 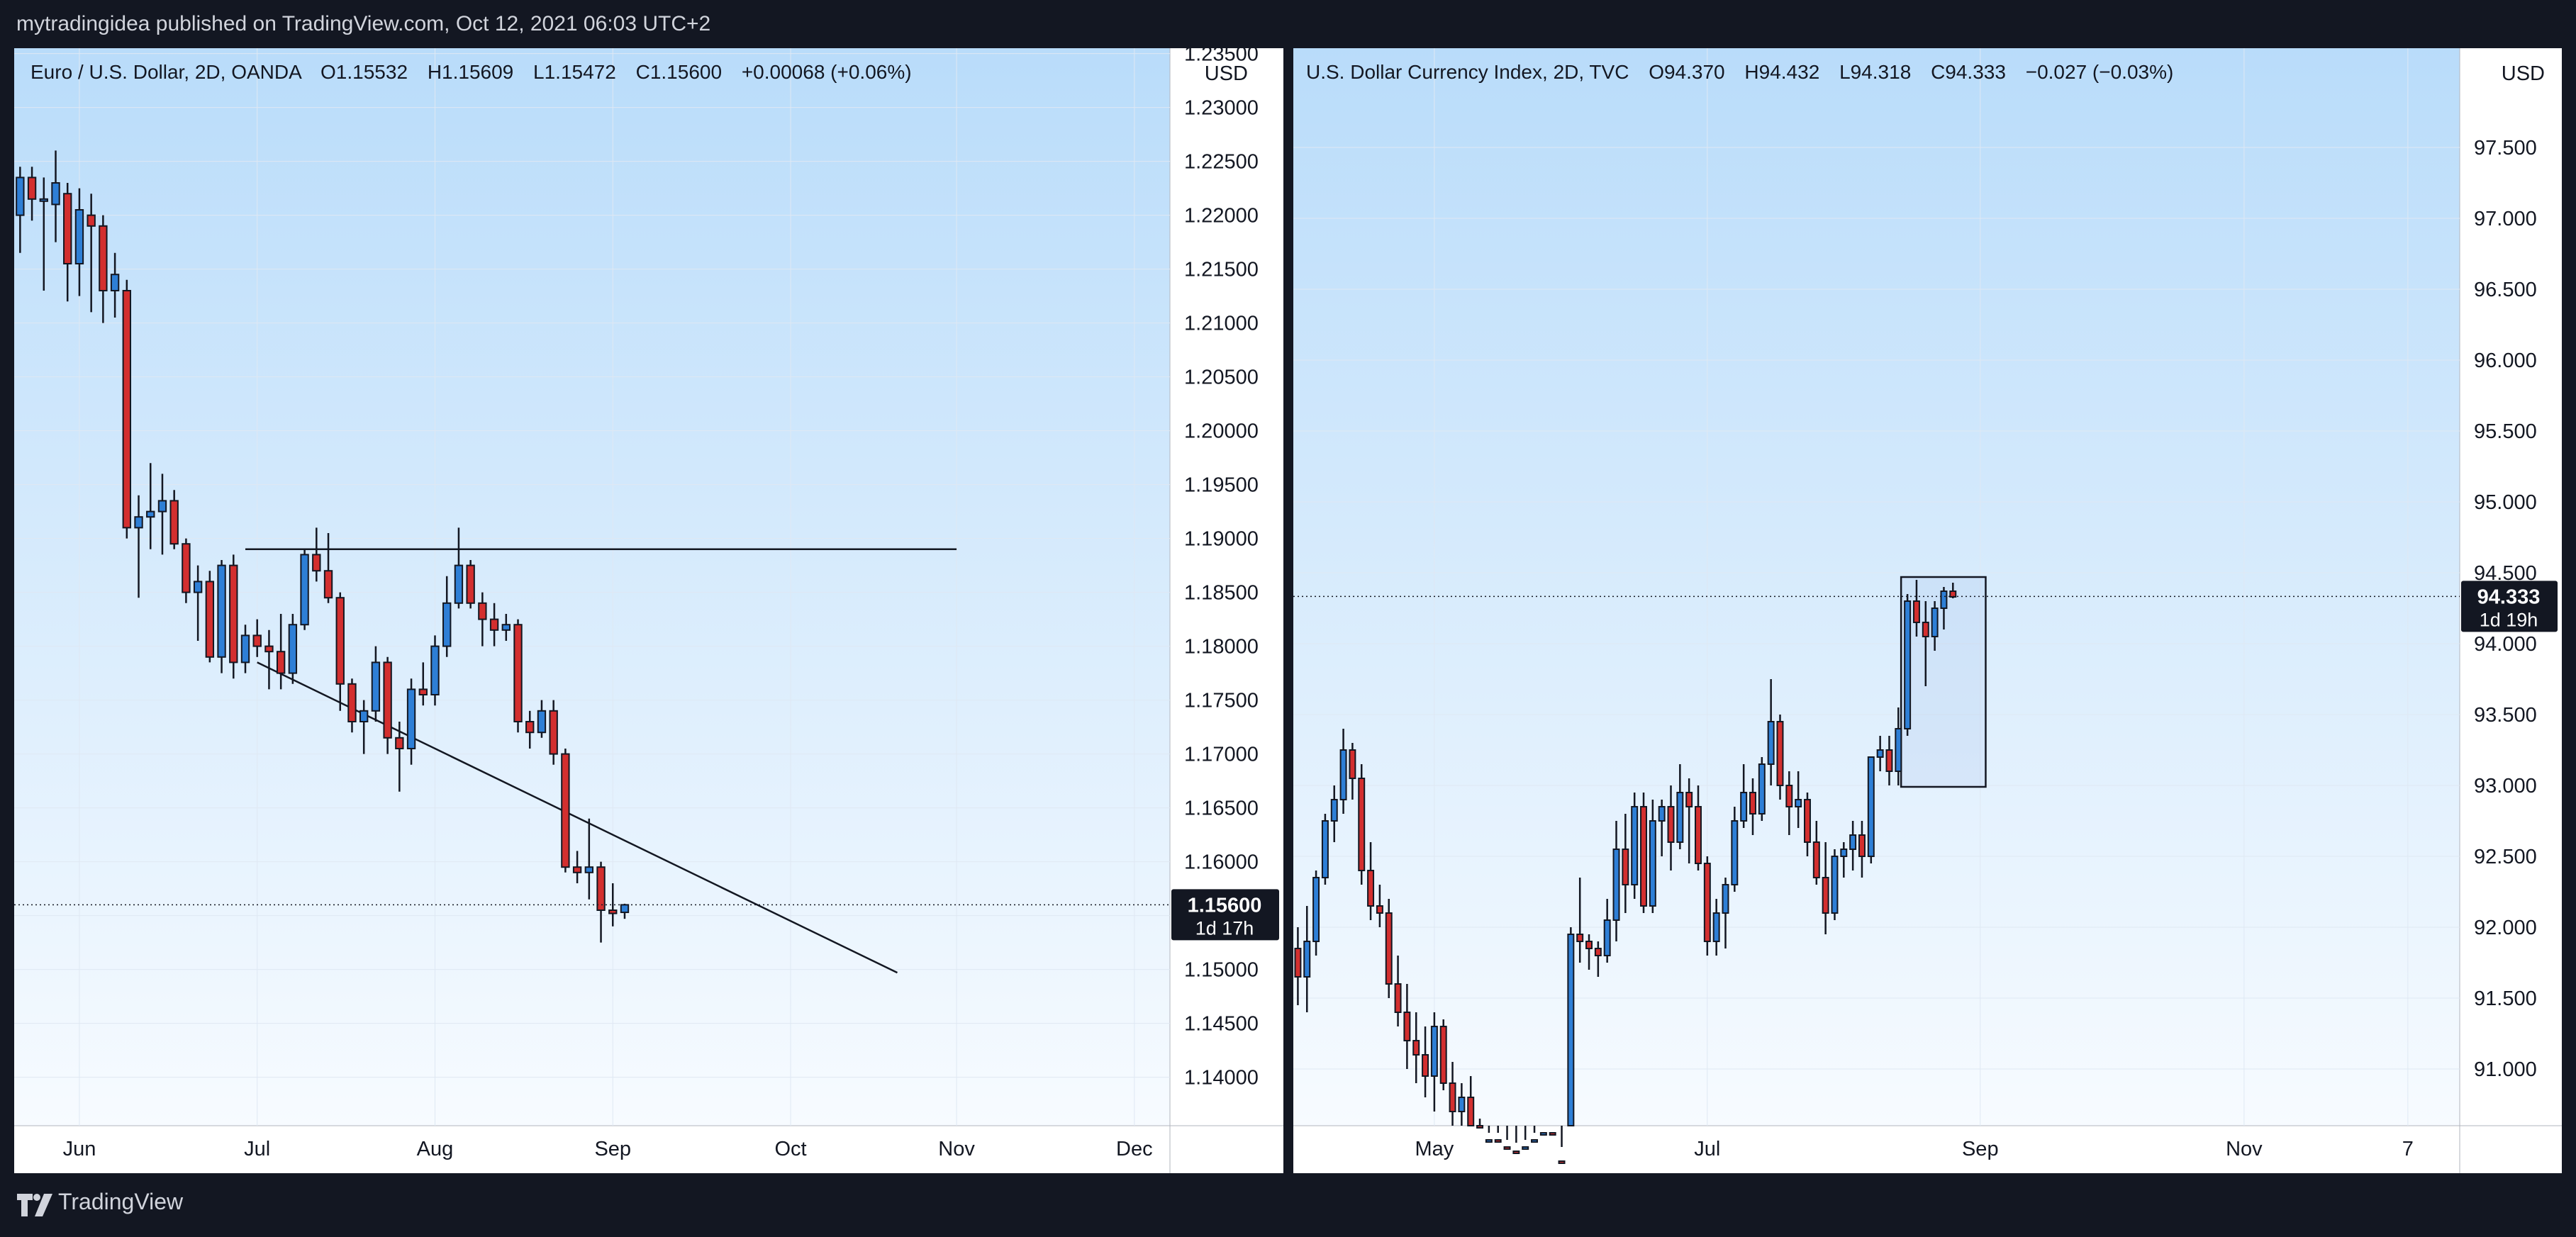 What do you see at coordinates (790, 1149) in the screenshot?
I see `time-tick-label: Oct` at bounding box center [790, 1149].